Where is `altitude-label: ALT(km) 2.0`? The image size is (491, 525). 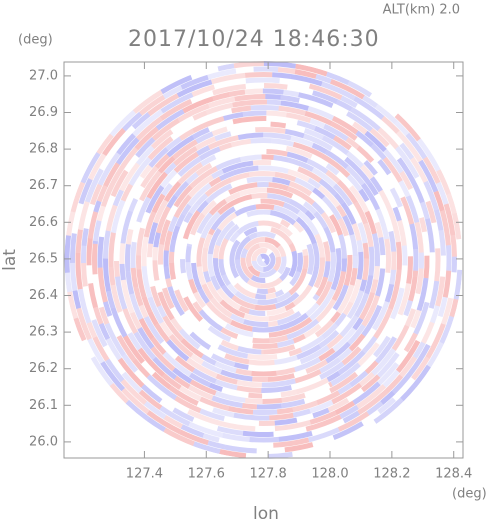 altitude-label: ALT(km) 2.0 is located at coordinates (421, 10).